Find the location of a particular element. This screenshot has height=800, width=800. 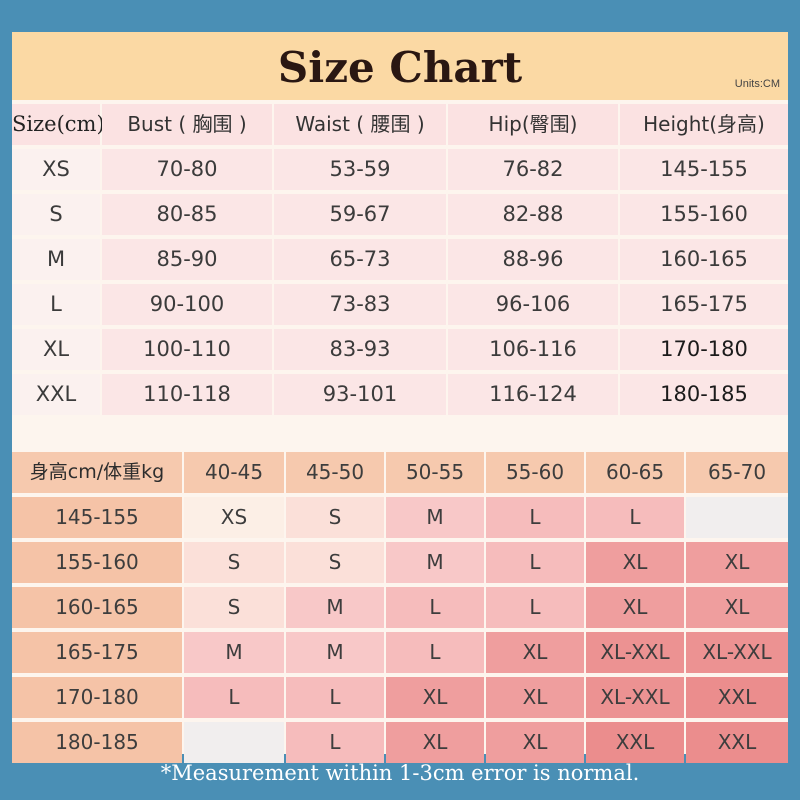

cell-bust: 110-118 is located at coordinates (187, 394).